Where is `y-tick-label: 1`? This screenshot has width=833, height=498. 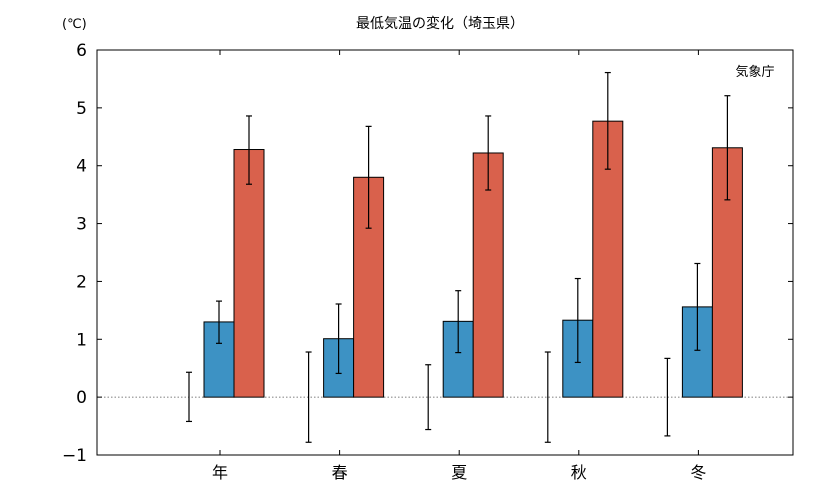
y-tick-label: 1 is located at coordinates (81, 340).